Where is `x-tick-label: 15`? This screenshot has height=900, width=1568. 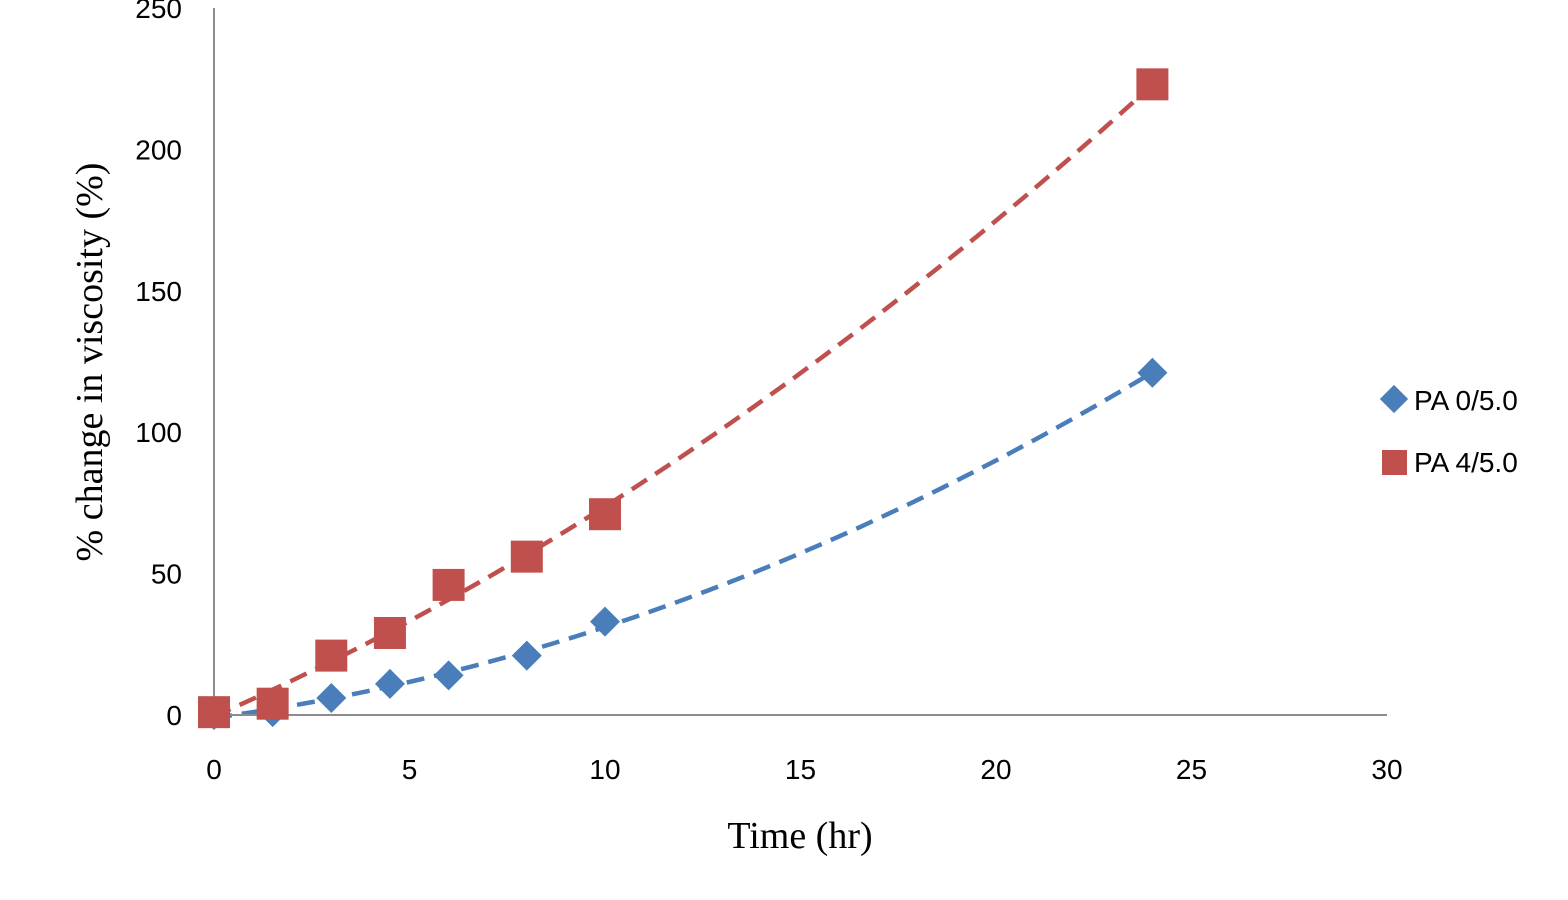 x-tick-label: 15 is located at coordinates (800, 769).